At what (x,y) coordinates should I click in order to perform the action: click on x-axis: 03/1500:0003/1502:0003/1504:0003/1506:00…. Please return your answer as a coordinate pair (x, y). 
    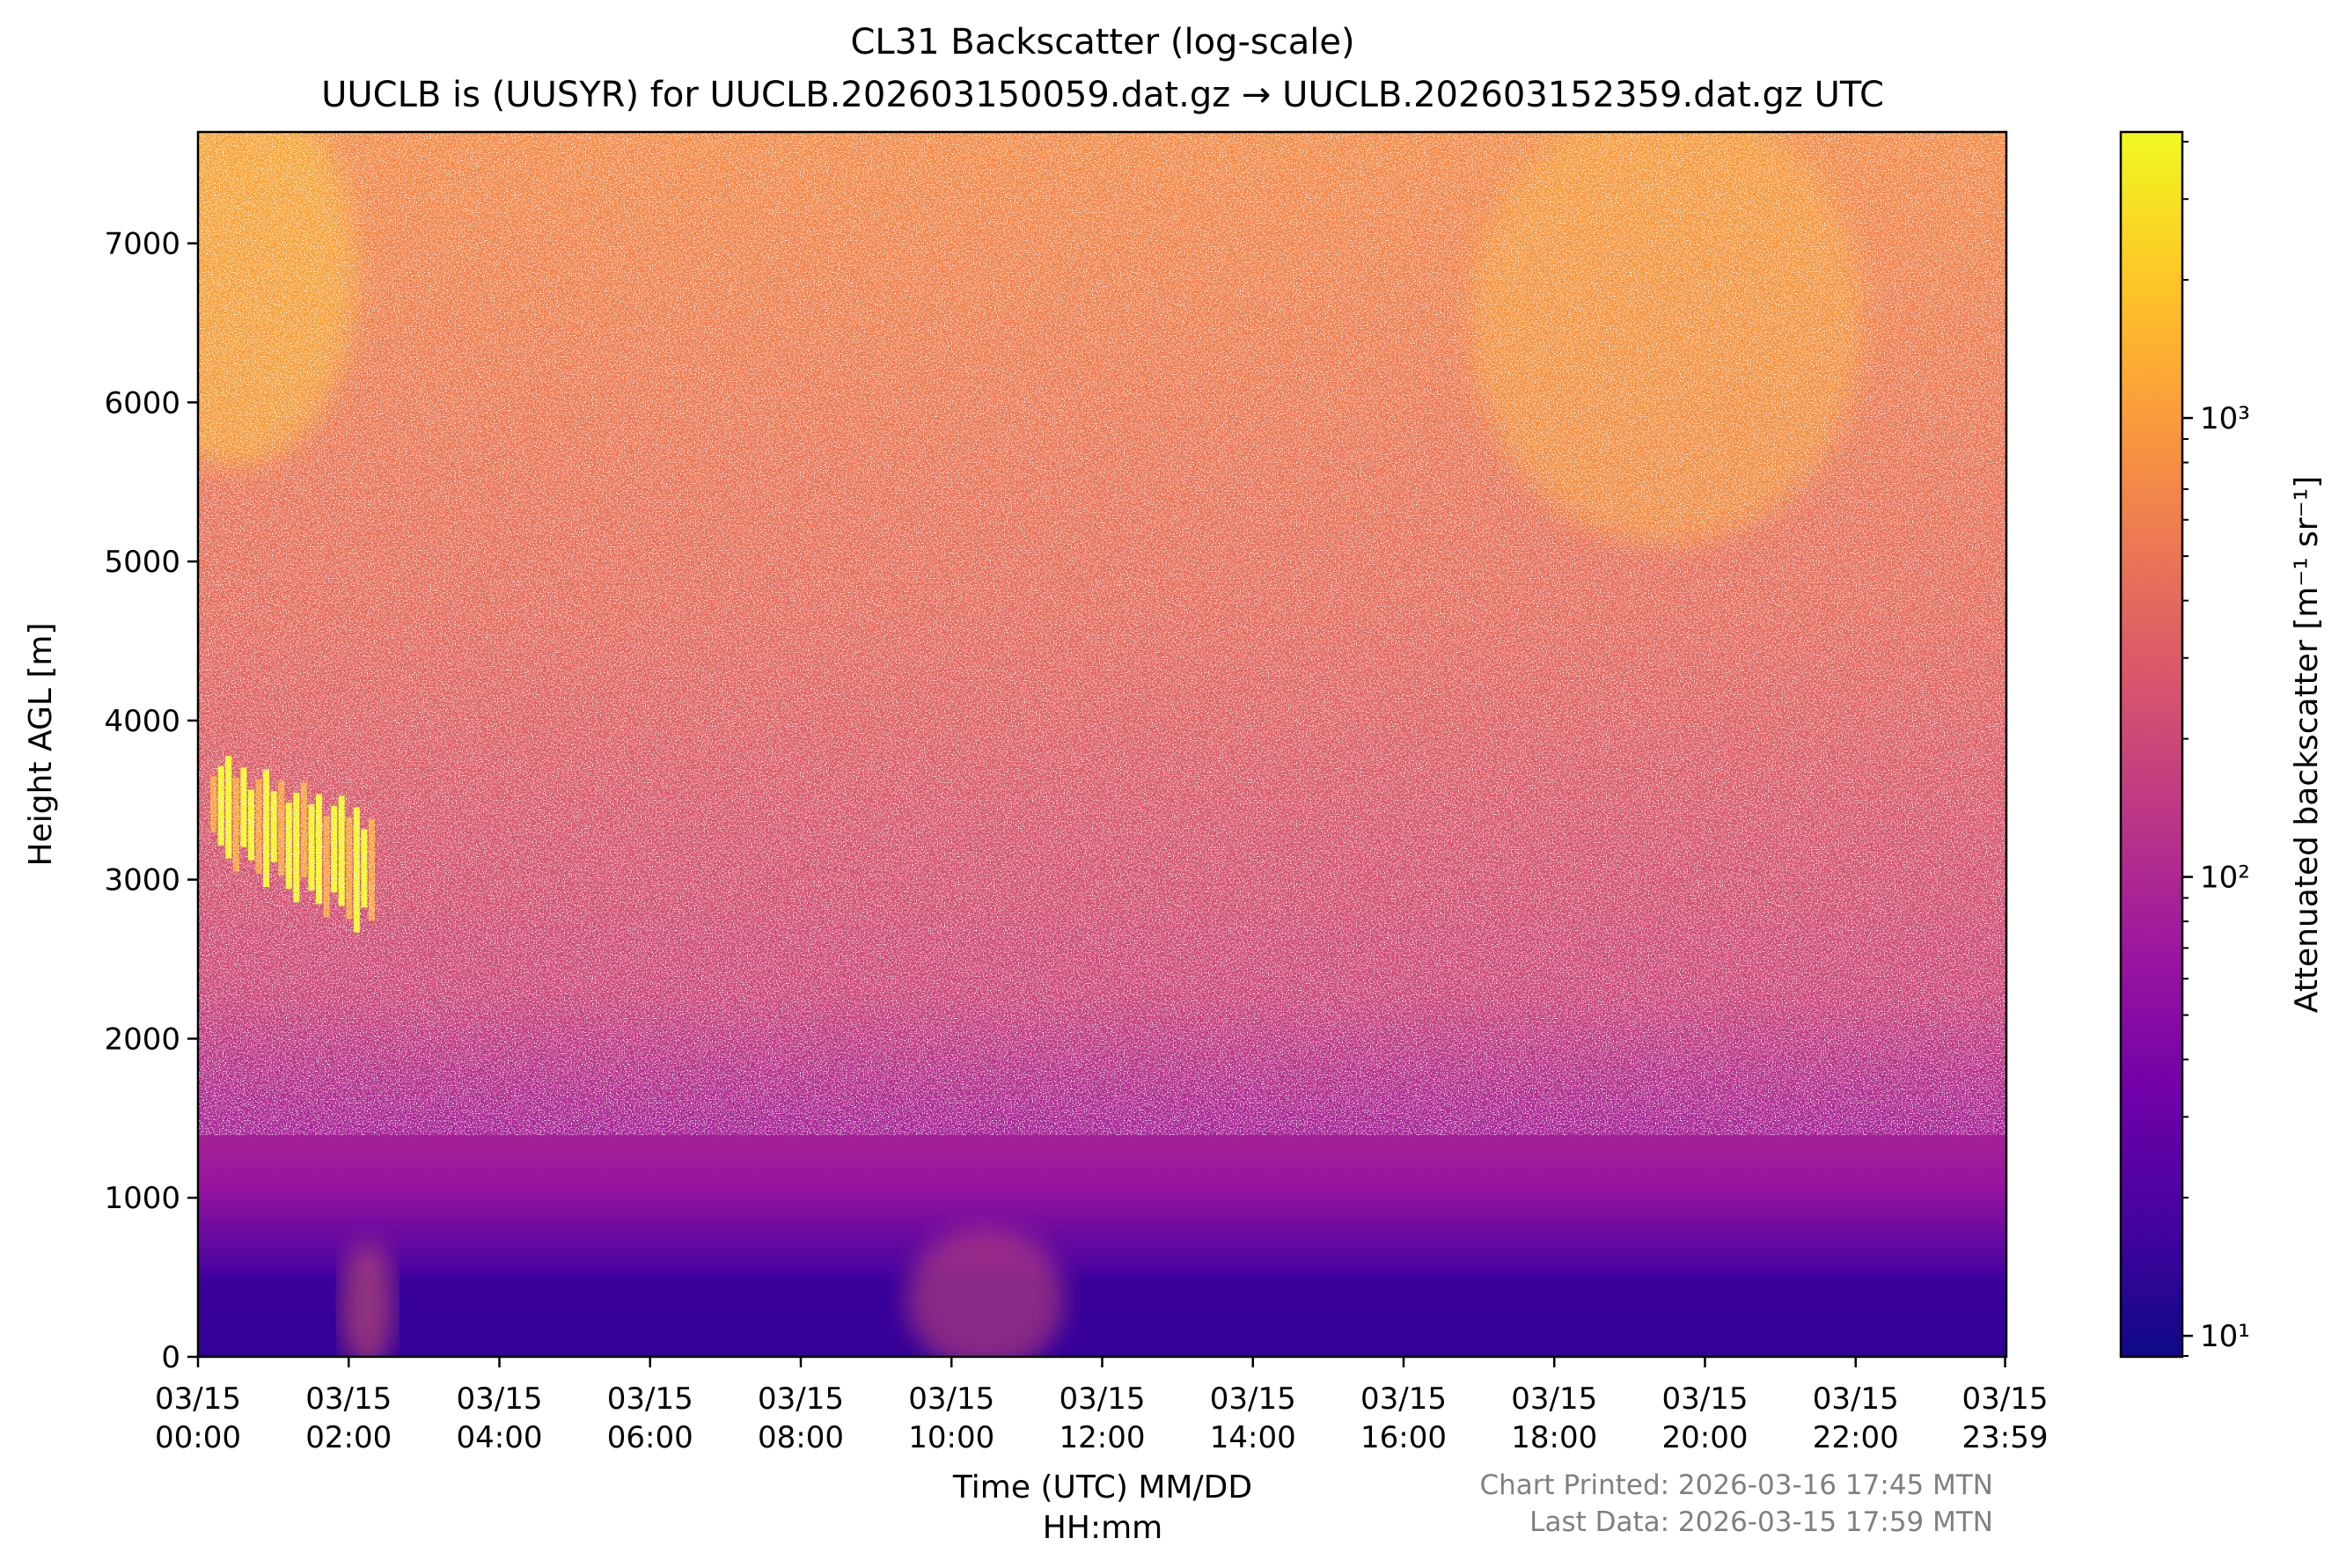
    Looking at the image, I should click on (1102, 1406).